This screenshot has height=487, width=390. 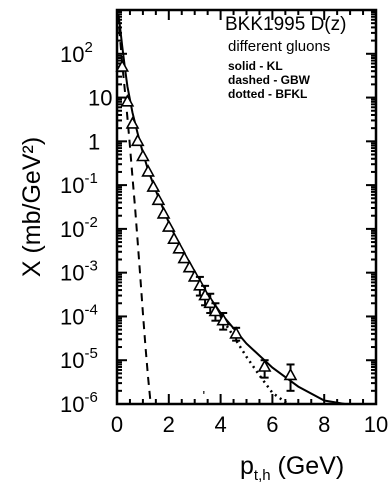 I want to click on y-tick-label: 10⁻⁵, so click(x=79, y=359).